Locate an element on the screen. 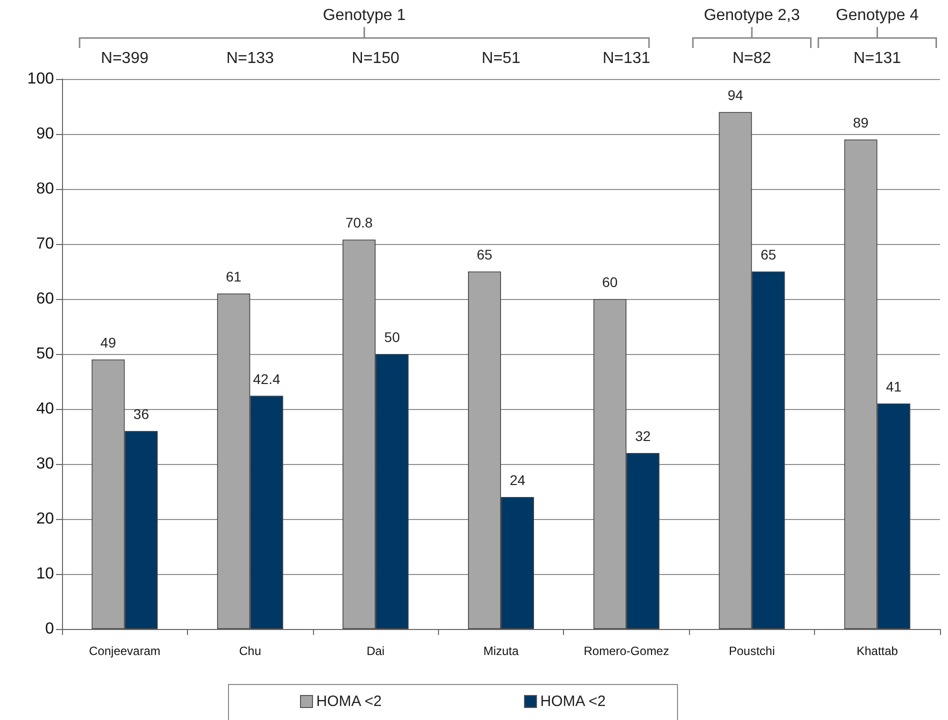 Image resolution: width=948 pixels, height=720 pixels. x-tick-label: Conjeevaram is located at coordinates (124, 651).